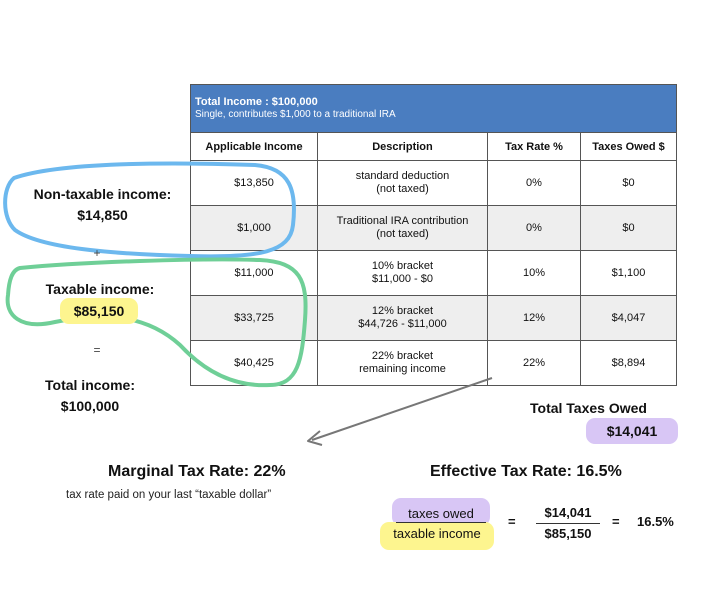  I want to click on desc-line-1: 12% bracket, so click(402, 311).